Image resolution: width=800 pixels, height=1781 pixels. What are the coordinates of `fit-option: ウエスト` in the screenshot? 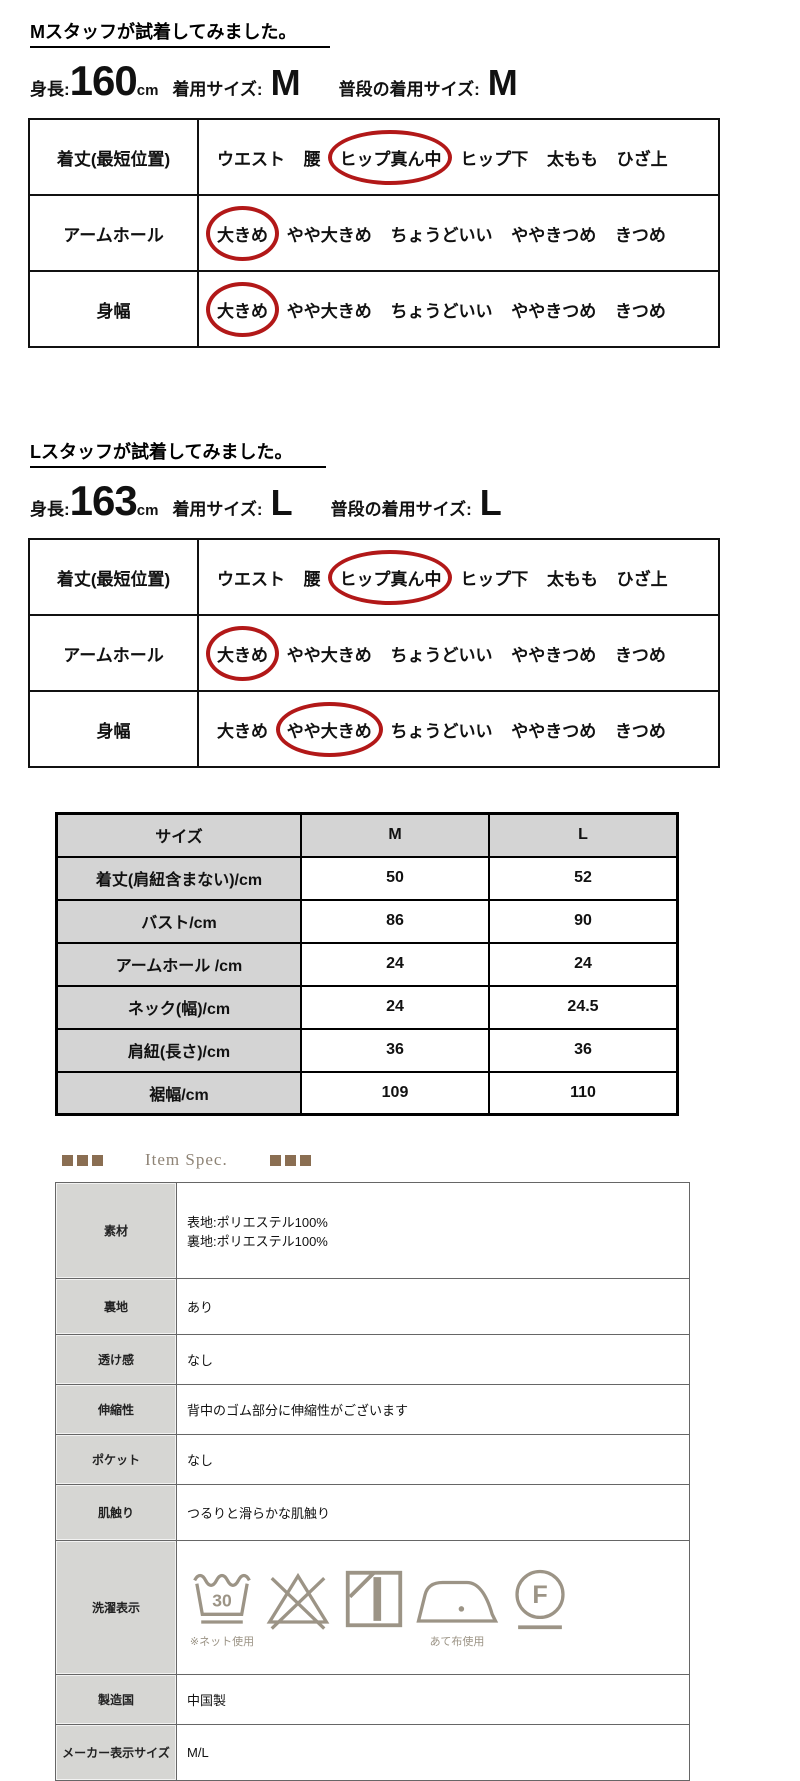 It's located at (251, 159).